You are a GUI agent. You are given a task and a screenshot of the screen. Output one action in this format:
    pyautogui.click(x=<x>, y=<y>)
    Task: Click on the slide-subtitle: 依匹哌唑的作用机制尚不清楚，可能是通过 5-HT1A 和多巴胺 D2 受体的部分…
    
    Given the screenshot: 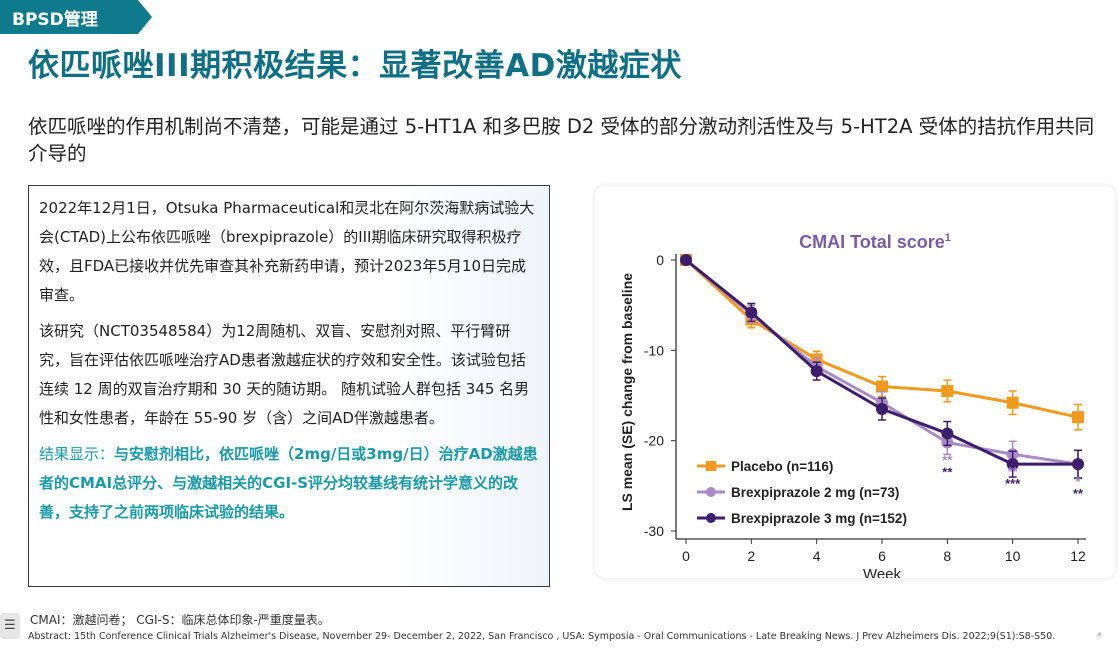 What is the action you would take?
    pyautogui.click(x=561, y=140)
    